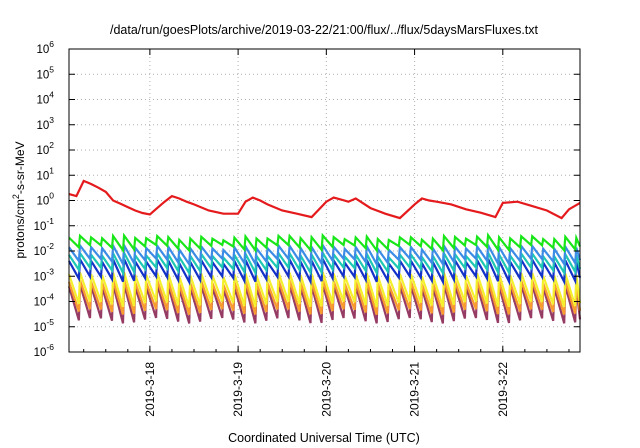  I want to click on x-axis-label: Coordinated Universal Time (UTC), so click(324, 438).